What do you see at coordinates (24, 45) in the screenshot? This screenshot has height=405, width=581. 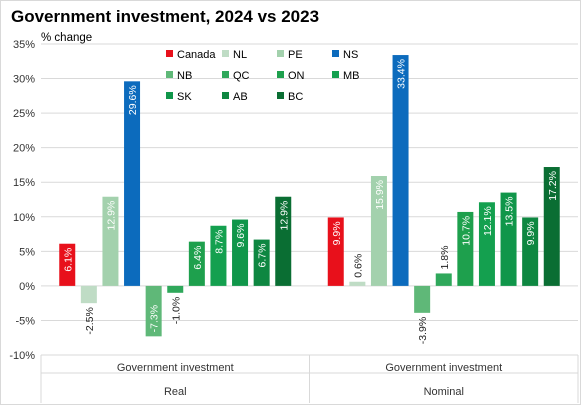 I see `y-tick-label: 35%` at bounding box center [24, 45].